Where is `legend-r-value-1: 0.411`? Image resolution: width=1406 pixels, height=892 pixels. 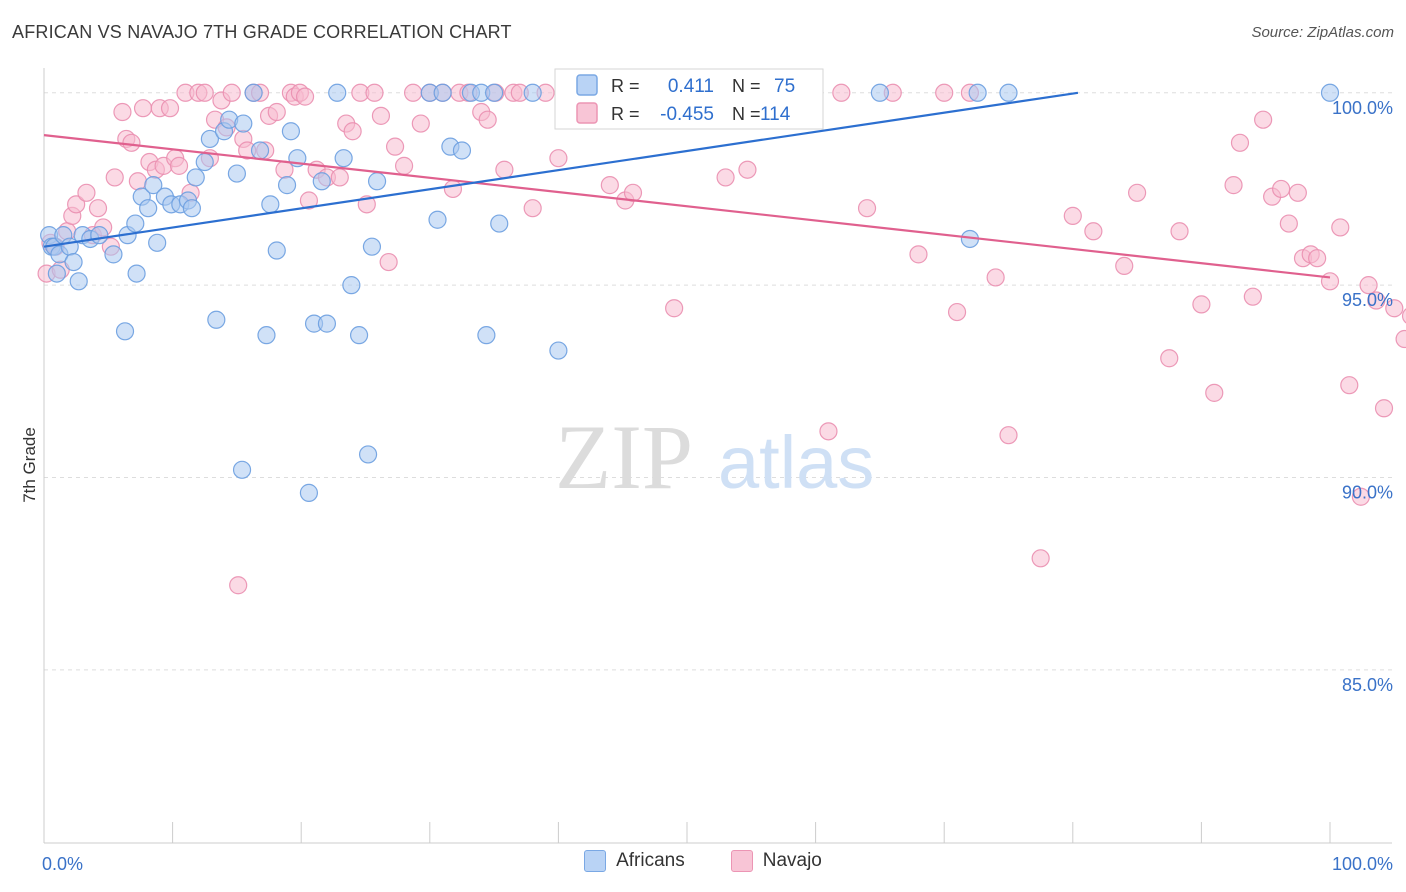 legend-r-value-1: 0.411 is located at coordinates (691, 86).